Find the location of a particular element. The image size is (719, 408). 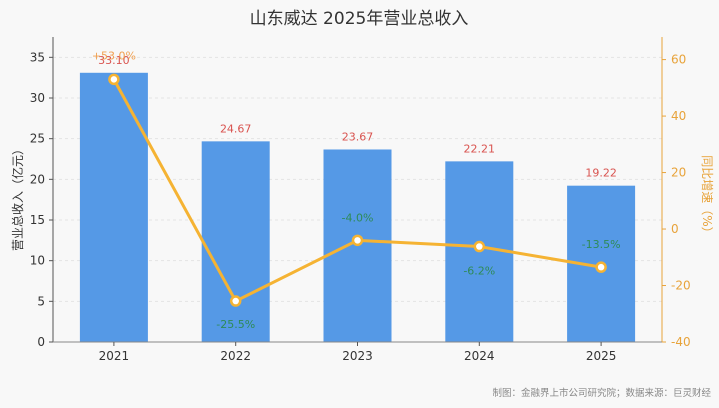

bar-value-label: 33.10 is located at coordinates (114, 60).